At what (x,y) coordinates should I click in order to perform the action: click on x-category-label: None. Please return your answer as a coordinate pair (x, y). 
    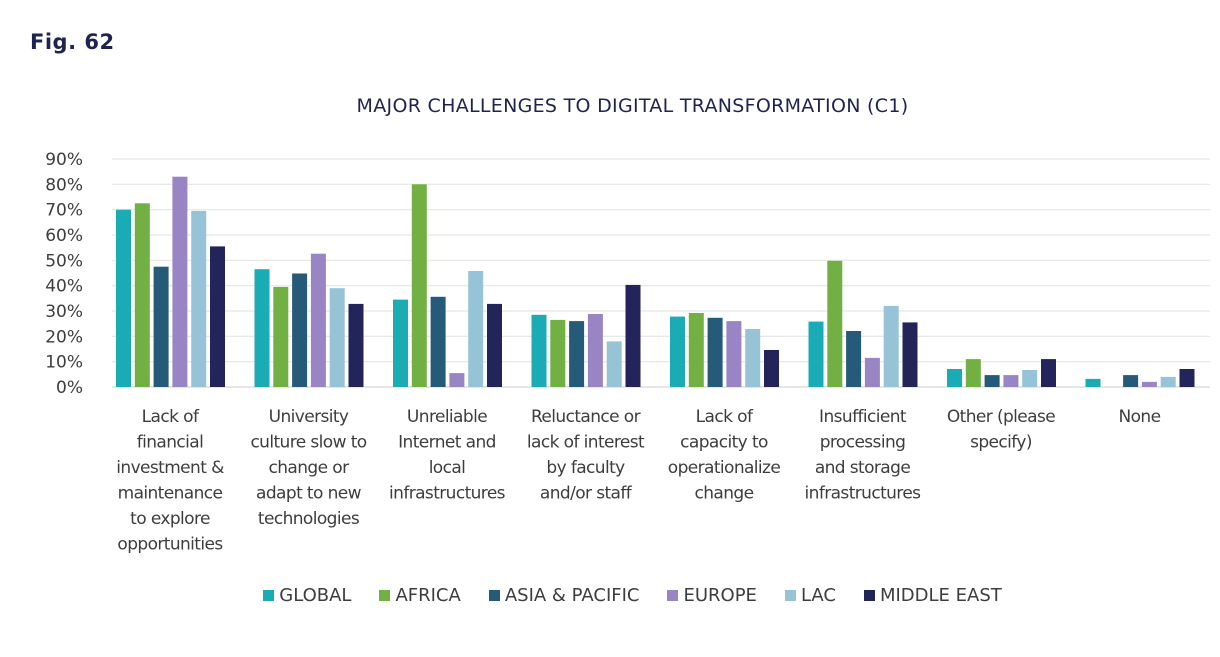
    Looking at the image, I should click on (1140, 417).